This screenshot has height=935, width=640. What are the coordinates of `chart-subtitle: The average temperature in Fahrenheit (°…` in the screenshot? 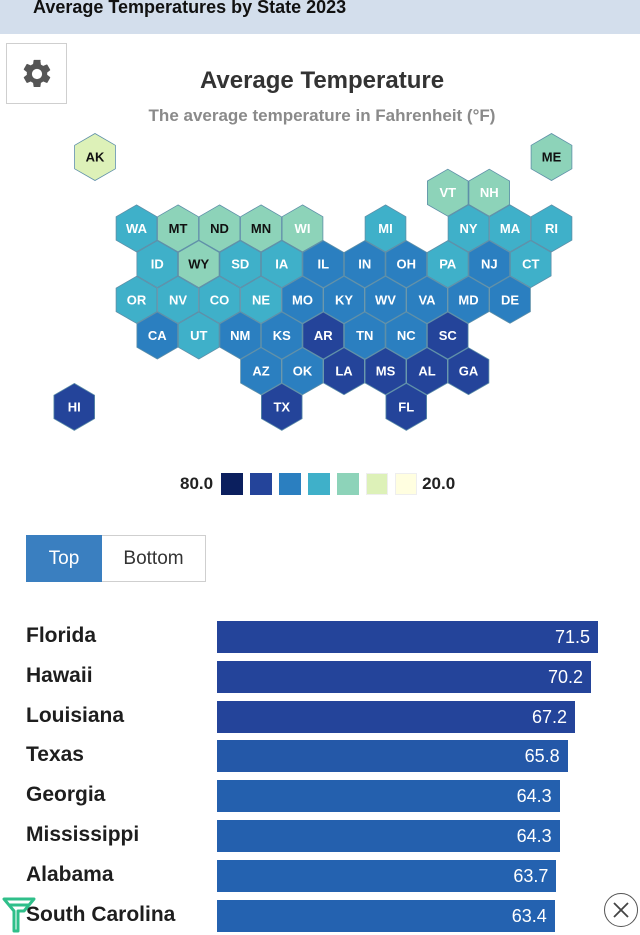 It's located at (322, 115).